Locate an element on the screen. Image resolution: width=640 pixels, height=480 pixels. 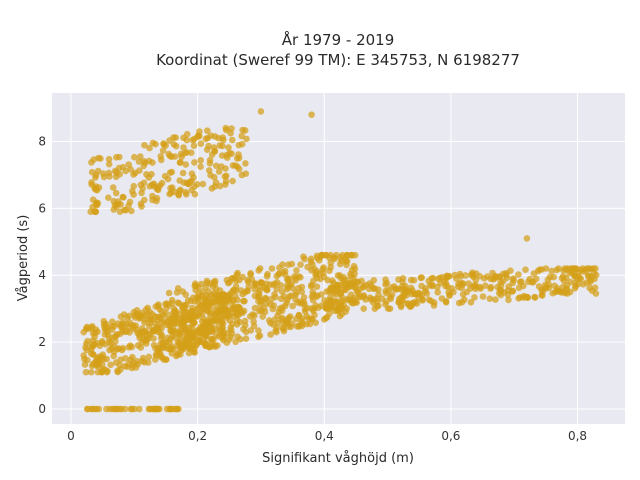
x-tick-label: 0,6 is located at coordinates (450, 436).